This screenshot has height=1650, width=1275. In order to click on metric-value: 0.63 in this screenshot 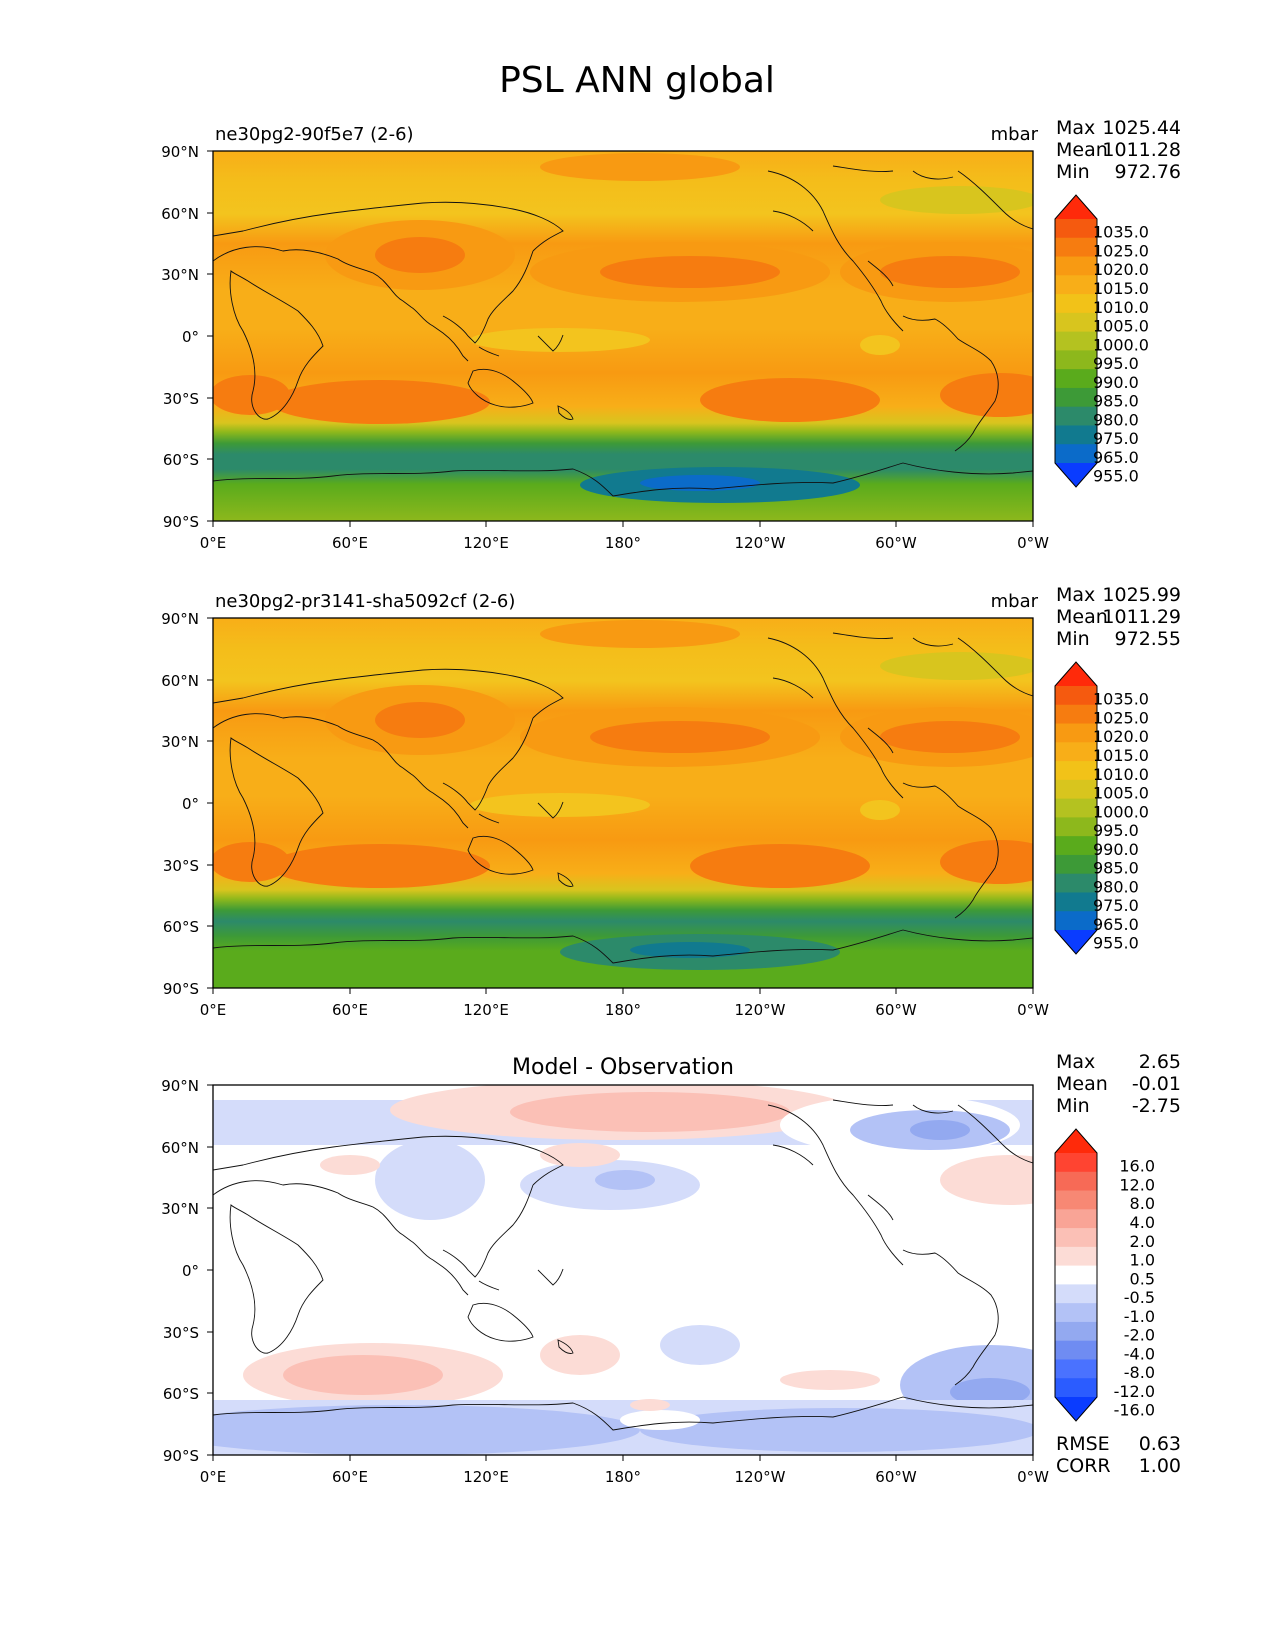, I will do `click(1160, 1444)`.